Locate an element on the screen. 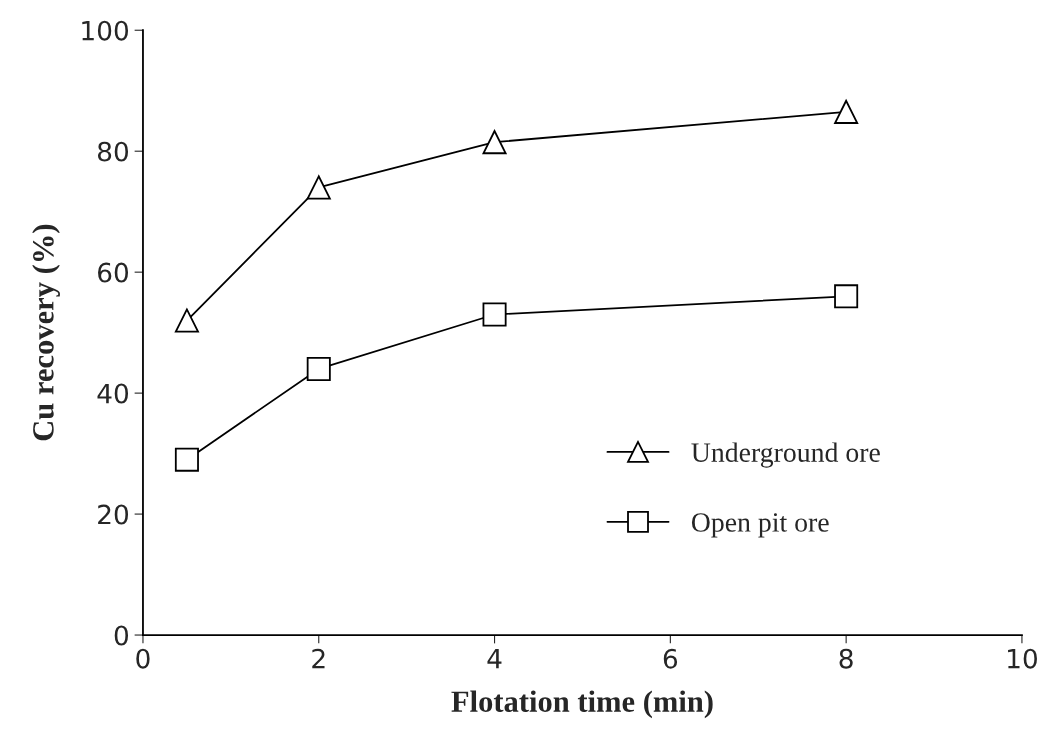 This screenshot has width=1059, height=756. x-axis-title: Flotation time (min) is located at coordinates (582, 704).